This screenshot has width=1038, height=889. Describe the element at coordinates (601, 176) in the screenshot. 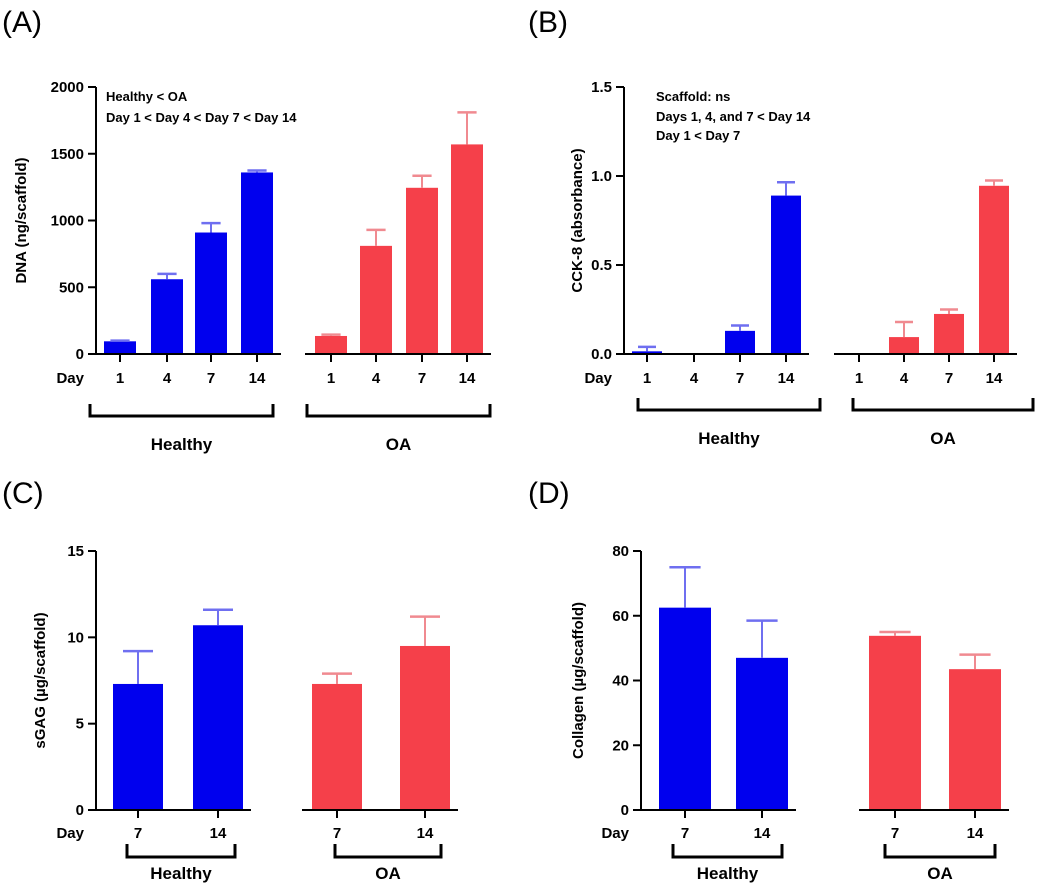

I see `y-tick-label: 1.0` at that location.